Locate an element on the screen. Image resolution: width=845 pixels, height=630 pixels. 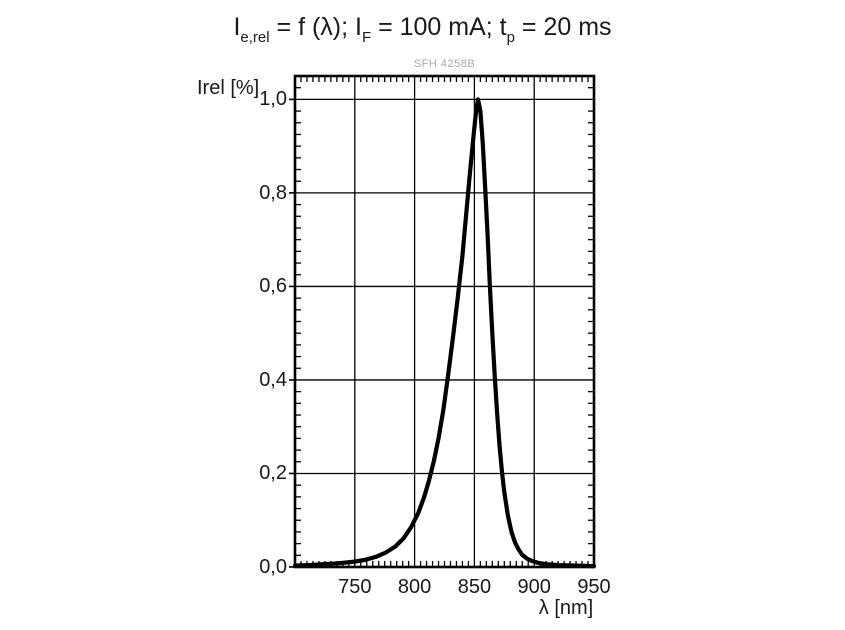
title-text-1: = f (λ); I is located at coordinates (315, 27).